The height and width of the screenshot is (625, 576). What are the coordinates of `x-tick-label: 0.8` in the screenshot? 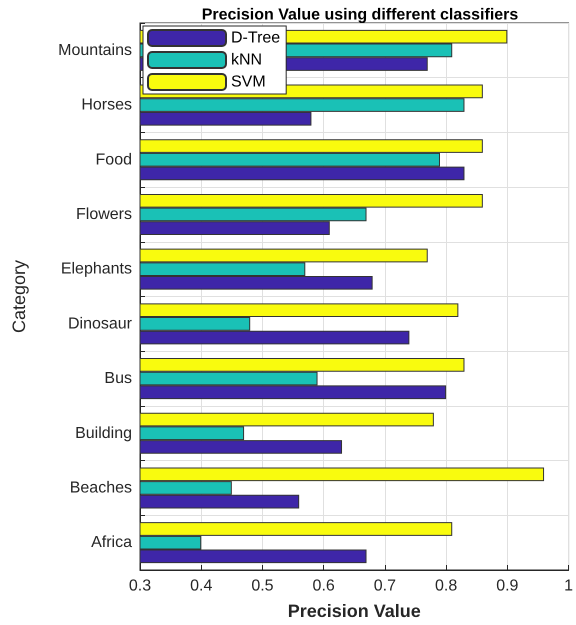 It's located at (446, 586).